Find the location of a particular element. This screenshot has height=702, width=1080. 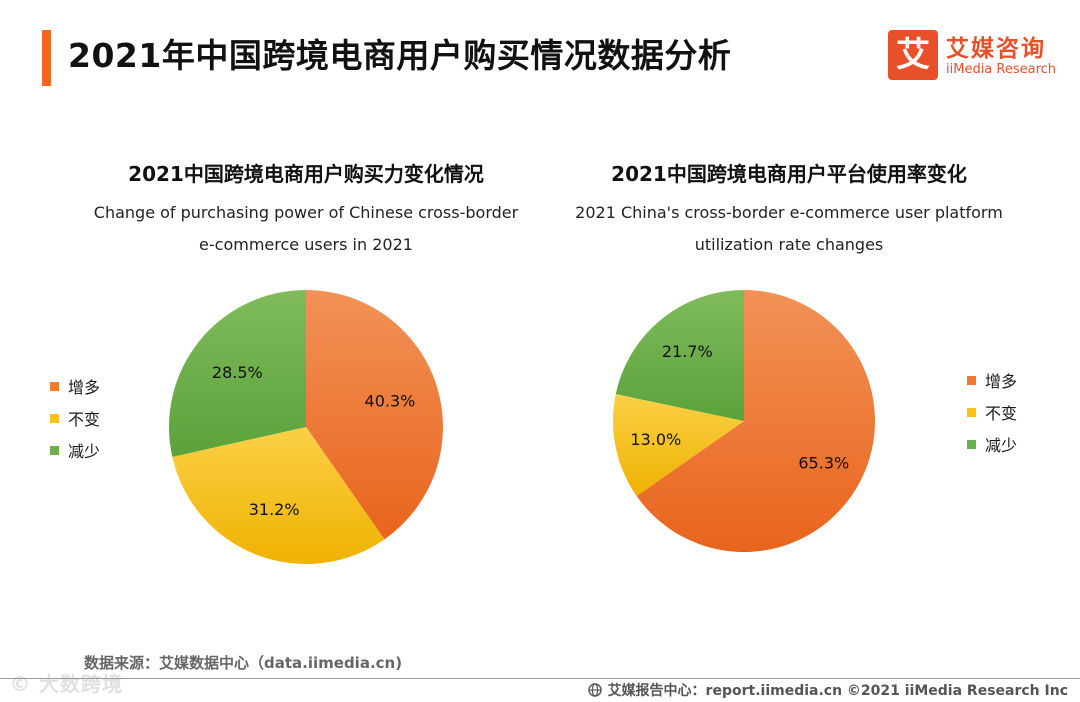

footer-divider is located at coordinates (540, 678).